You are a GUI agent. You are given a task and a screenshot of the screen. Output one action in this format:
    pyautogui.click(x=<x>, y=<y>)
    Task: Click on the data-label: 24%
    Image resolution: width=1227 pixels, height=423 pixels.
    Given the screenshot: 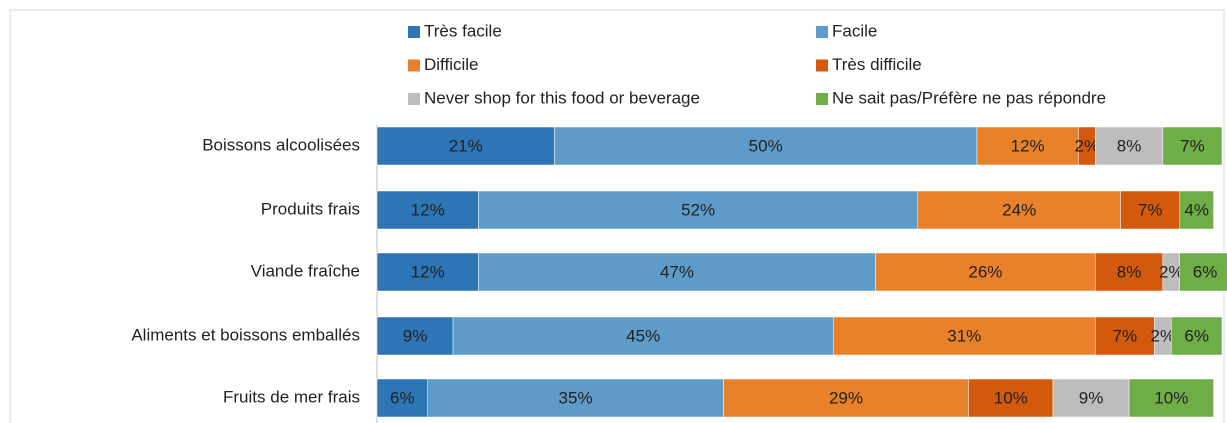 What is the action you would take?
    pyautogui.click(x=1019, y=209)
    